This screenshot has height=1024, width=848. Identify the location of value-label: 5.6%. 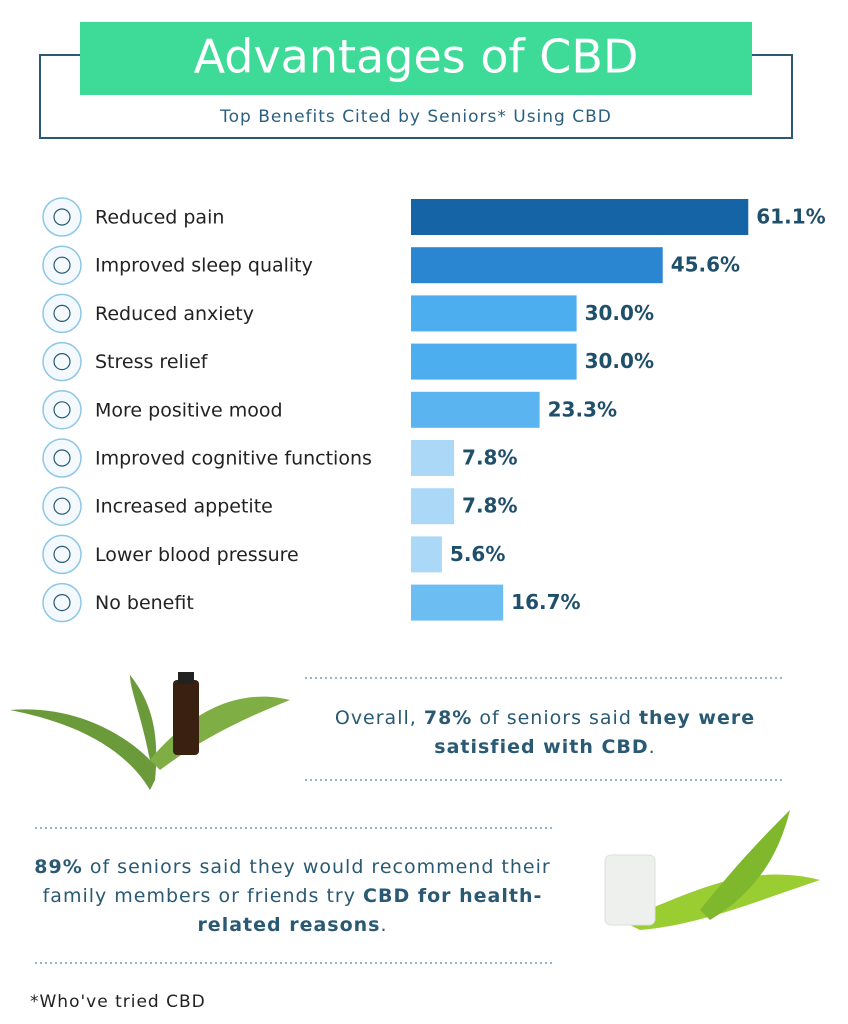
(477, 554).